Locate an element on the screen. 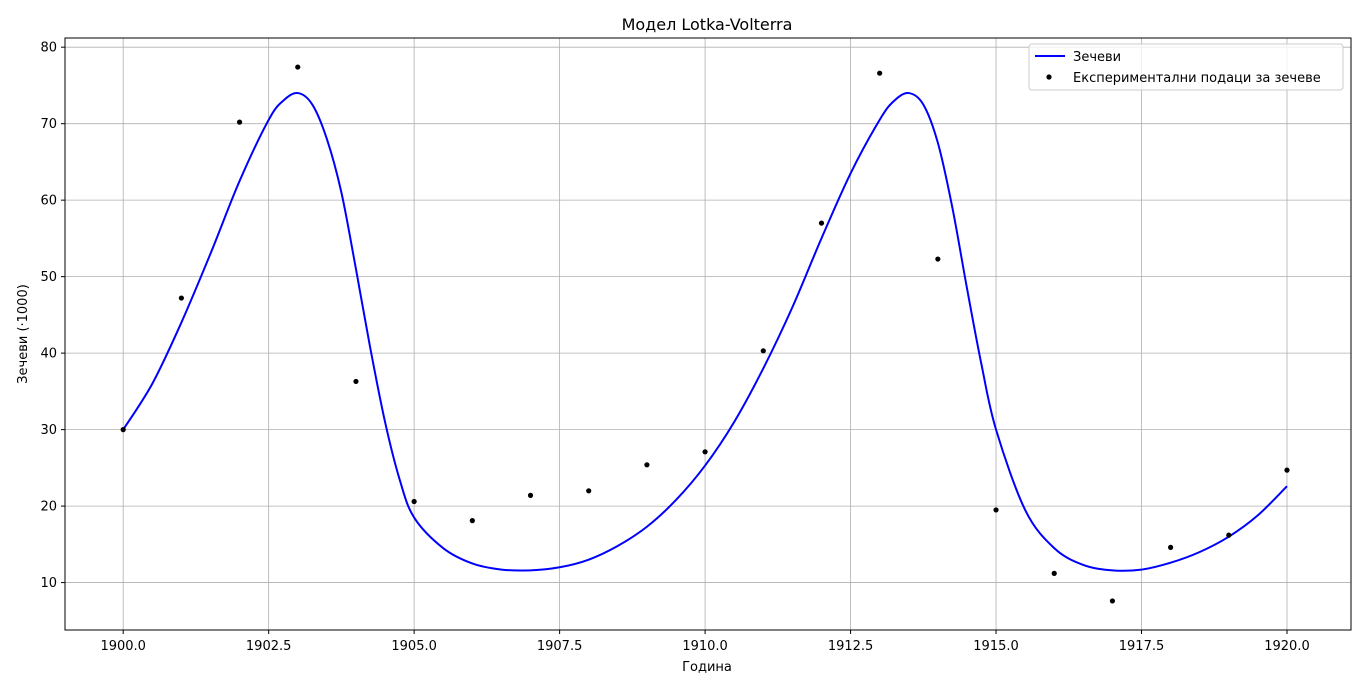 Image resolution: width=1366 pixels, height=688 pixels. legend-box is located at coordinates (1186, 67).